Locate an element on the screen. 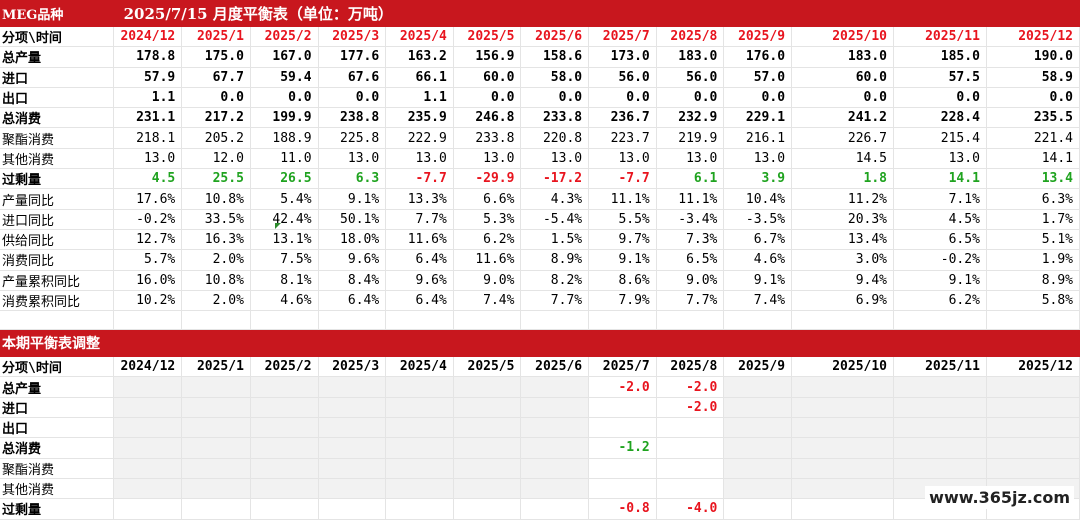  watermark: www.365jz.com is located at coordinates (999, 497).